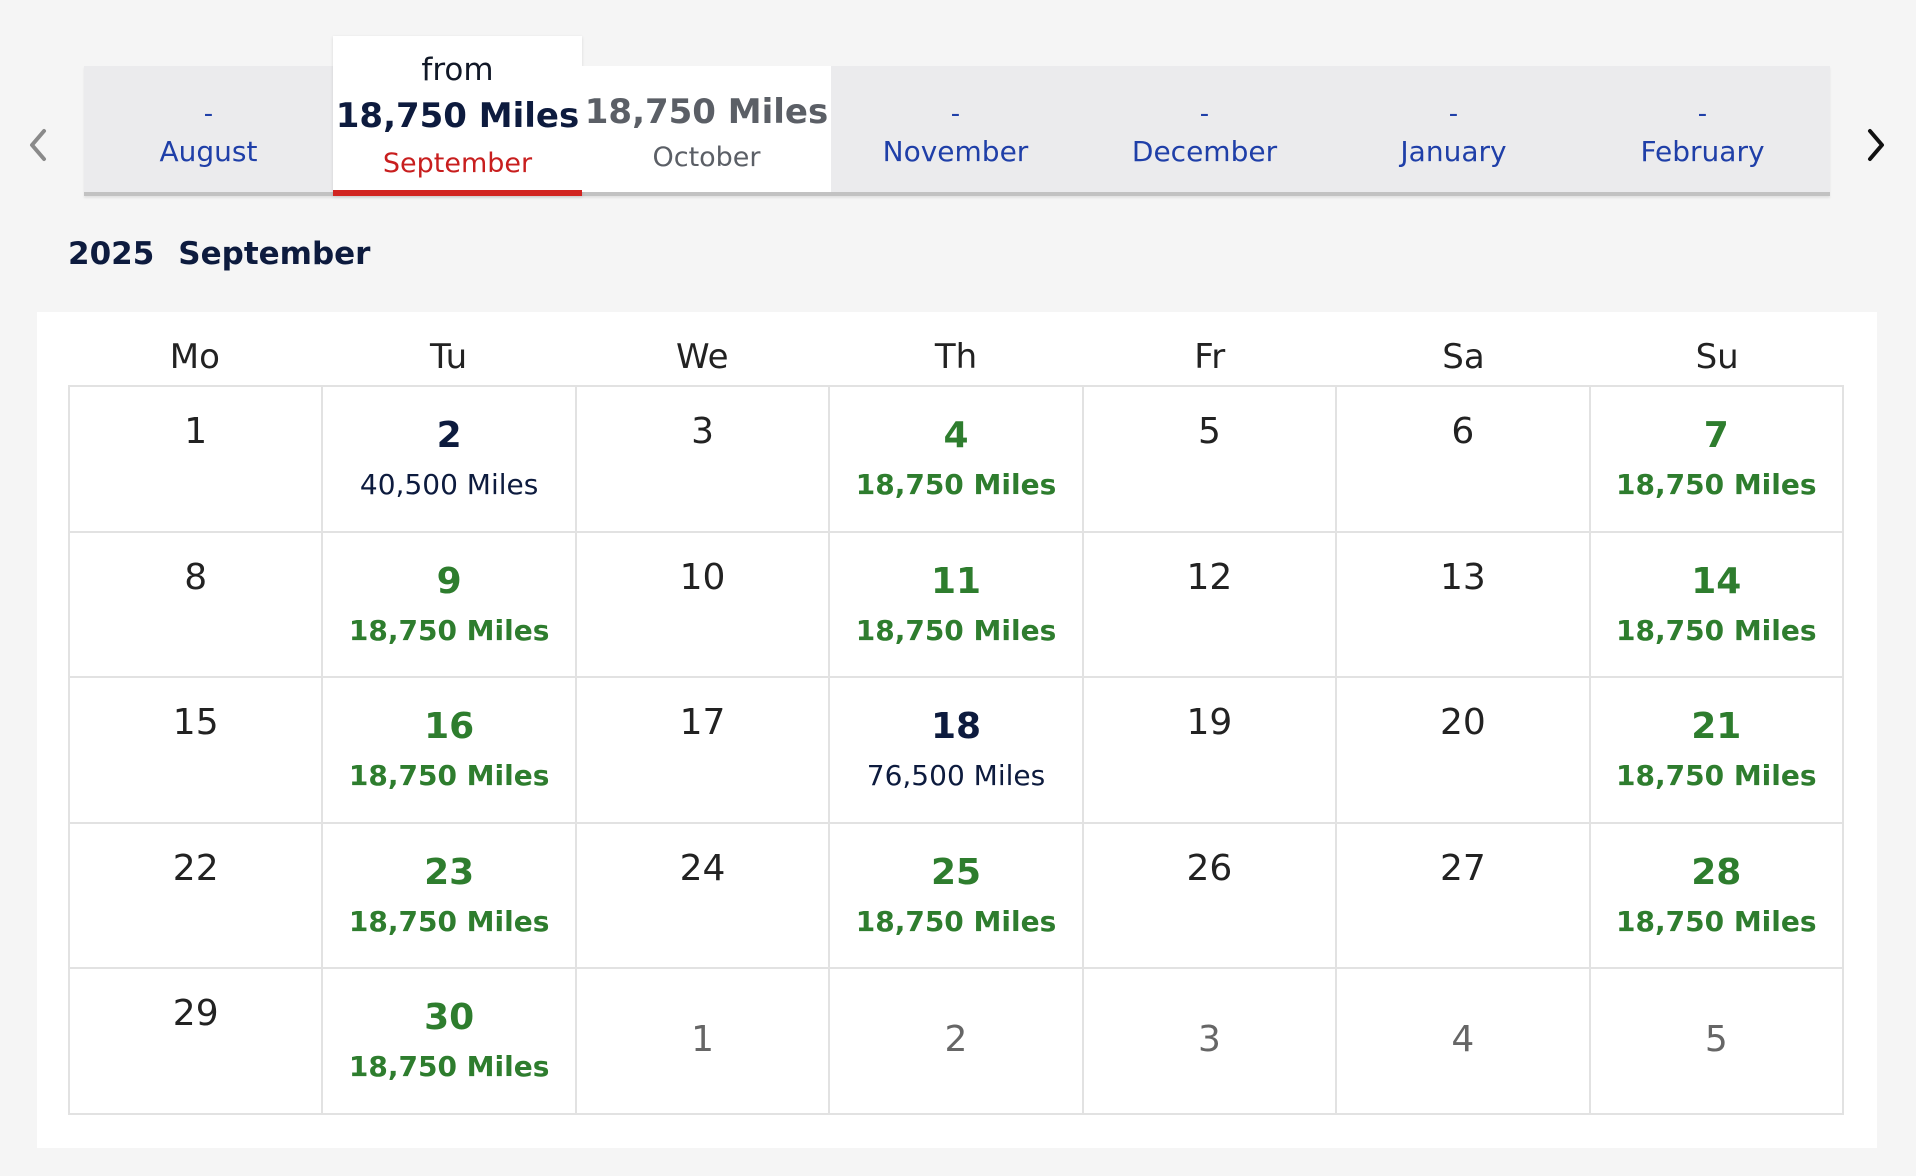  What do you see at coordinates (1209, 577) in the screenshot?
I see `day-number: 12` at bounding box center [1209, 577].